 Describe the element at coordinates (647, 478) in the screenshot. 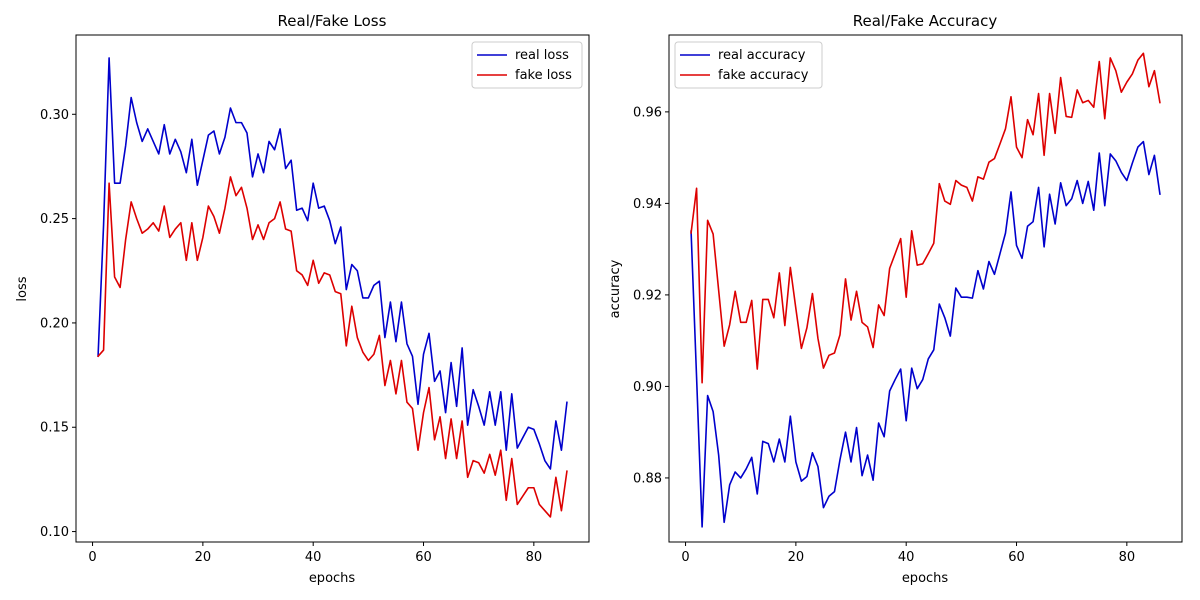

I see `y-tick-label: 0.88` at that location.